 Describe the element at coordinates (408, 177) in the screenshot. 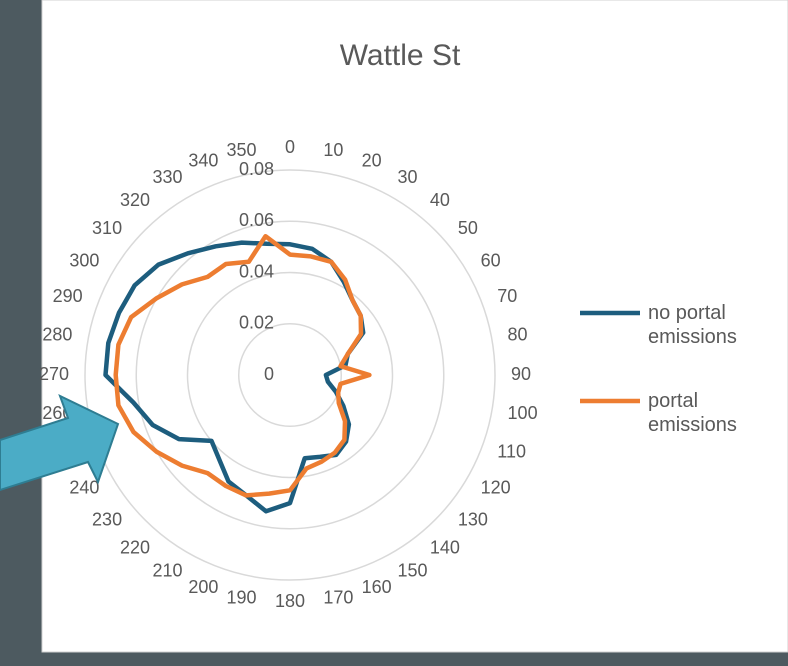

I see `angle-label: 30` at that location.